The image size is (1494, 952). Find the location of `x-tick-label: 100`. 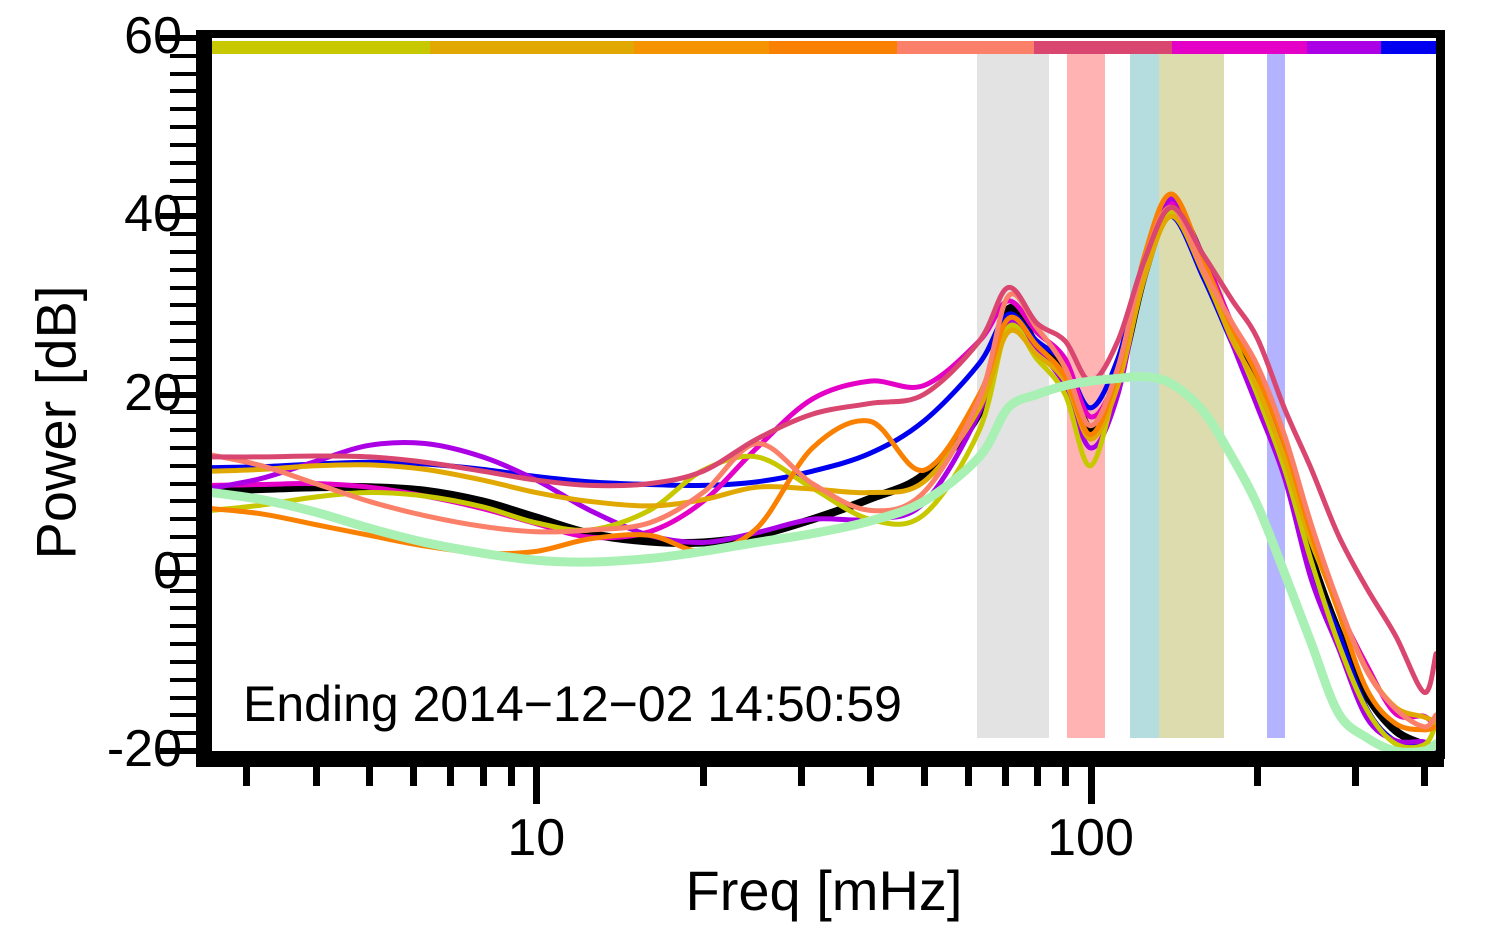

x-tick-label: 100 is located at coordinates (1090, 838).